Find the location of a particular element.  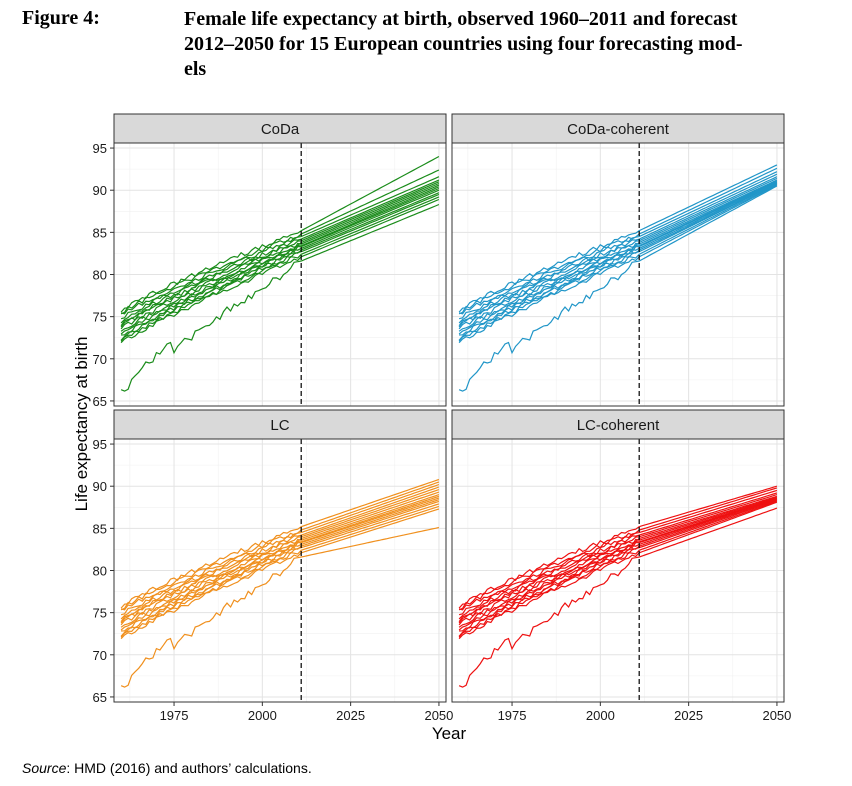

panel-strip-title: CoDa is located at coordinates (280, 129).